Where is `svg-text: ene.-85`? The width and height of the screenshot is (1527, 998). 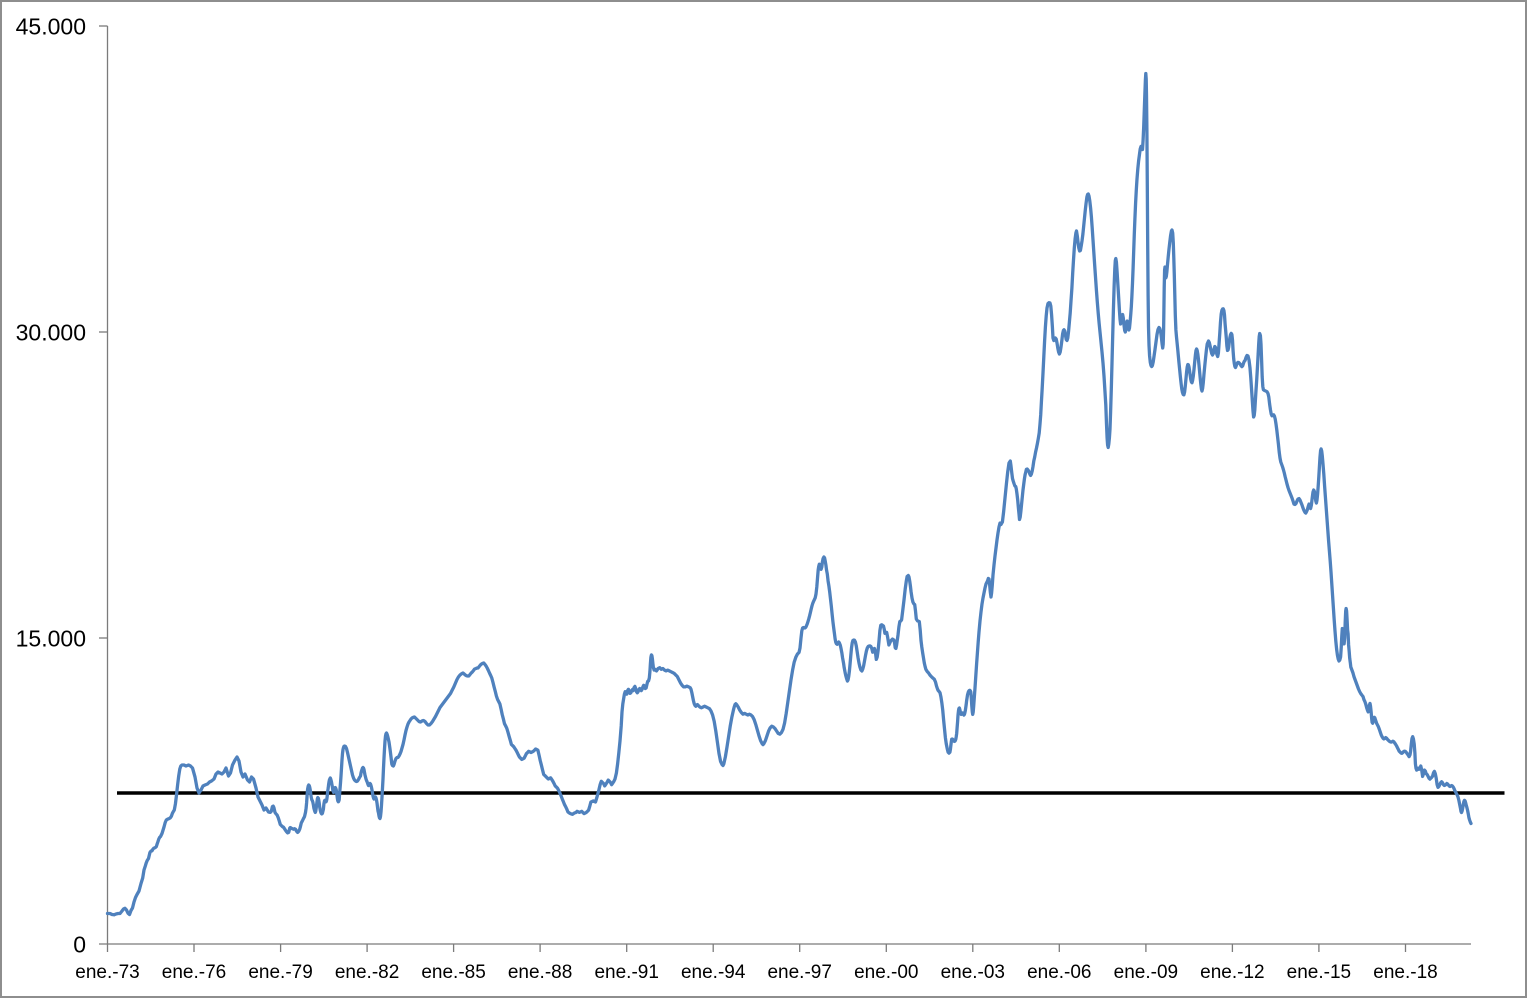 svg-text: ene.-85 is located at coordinates (453, 972).